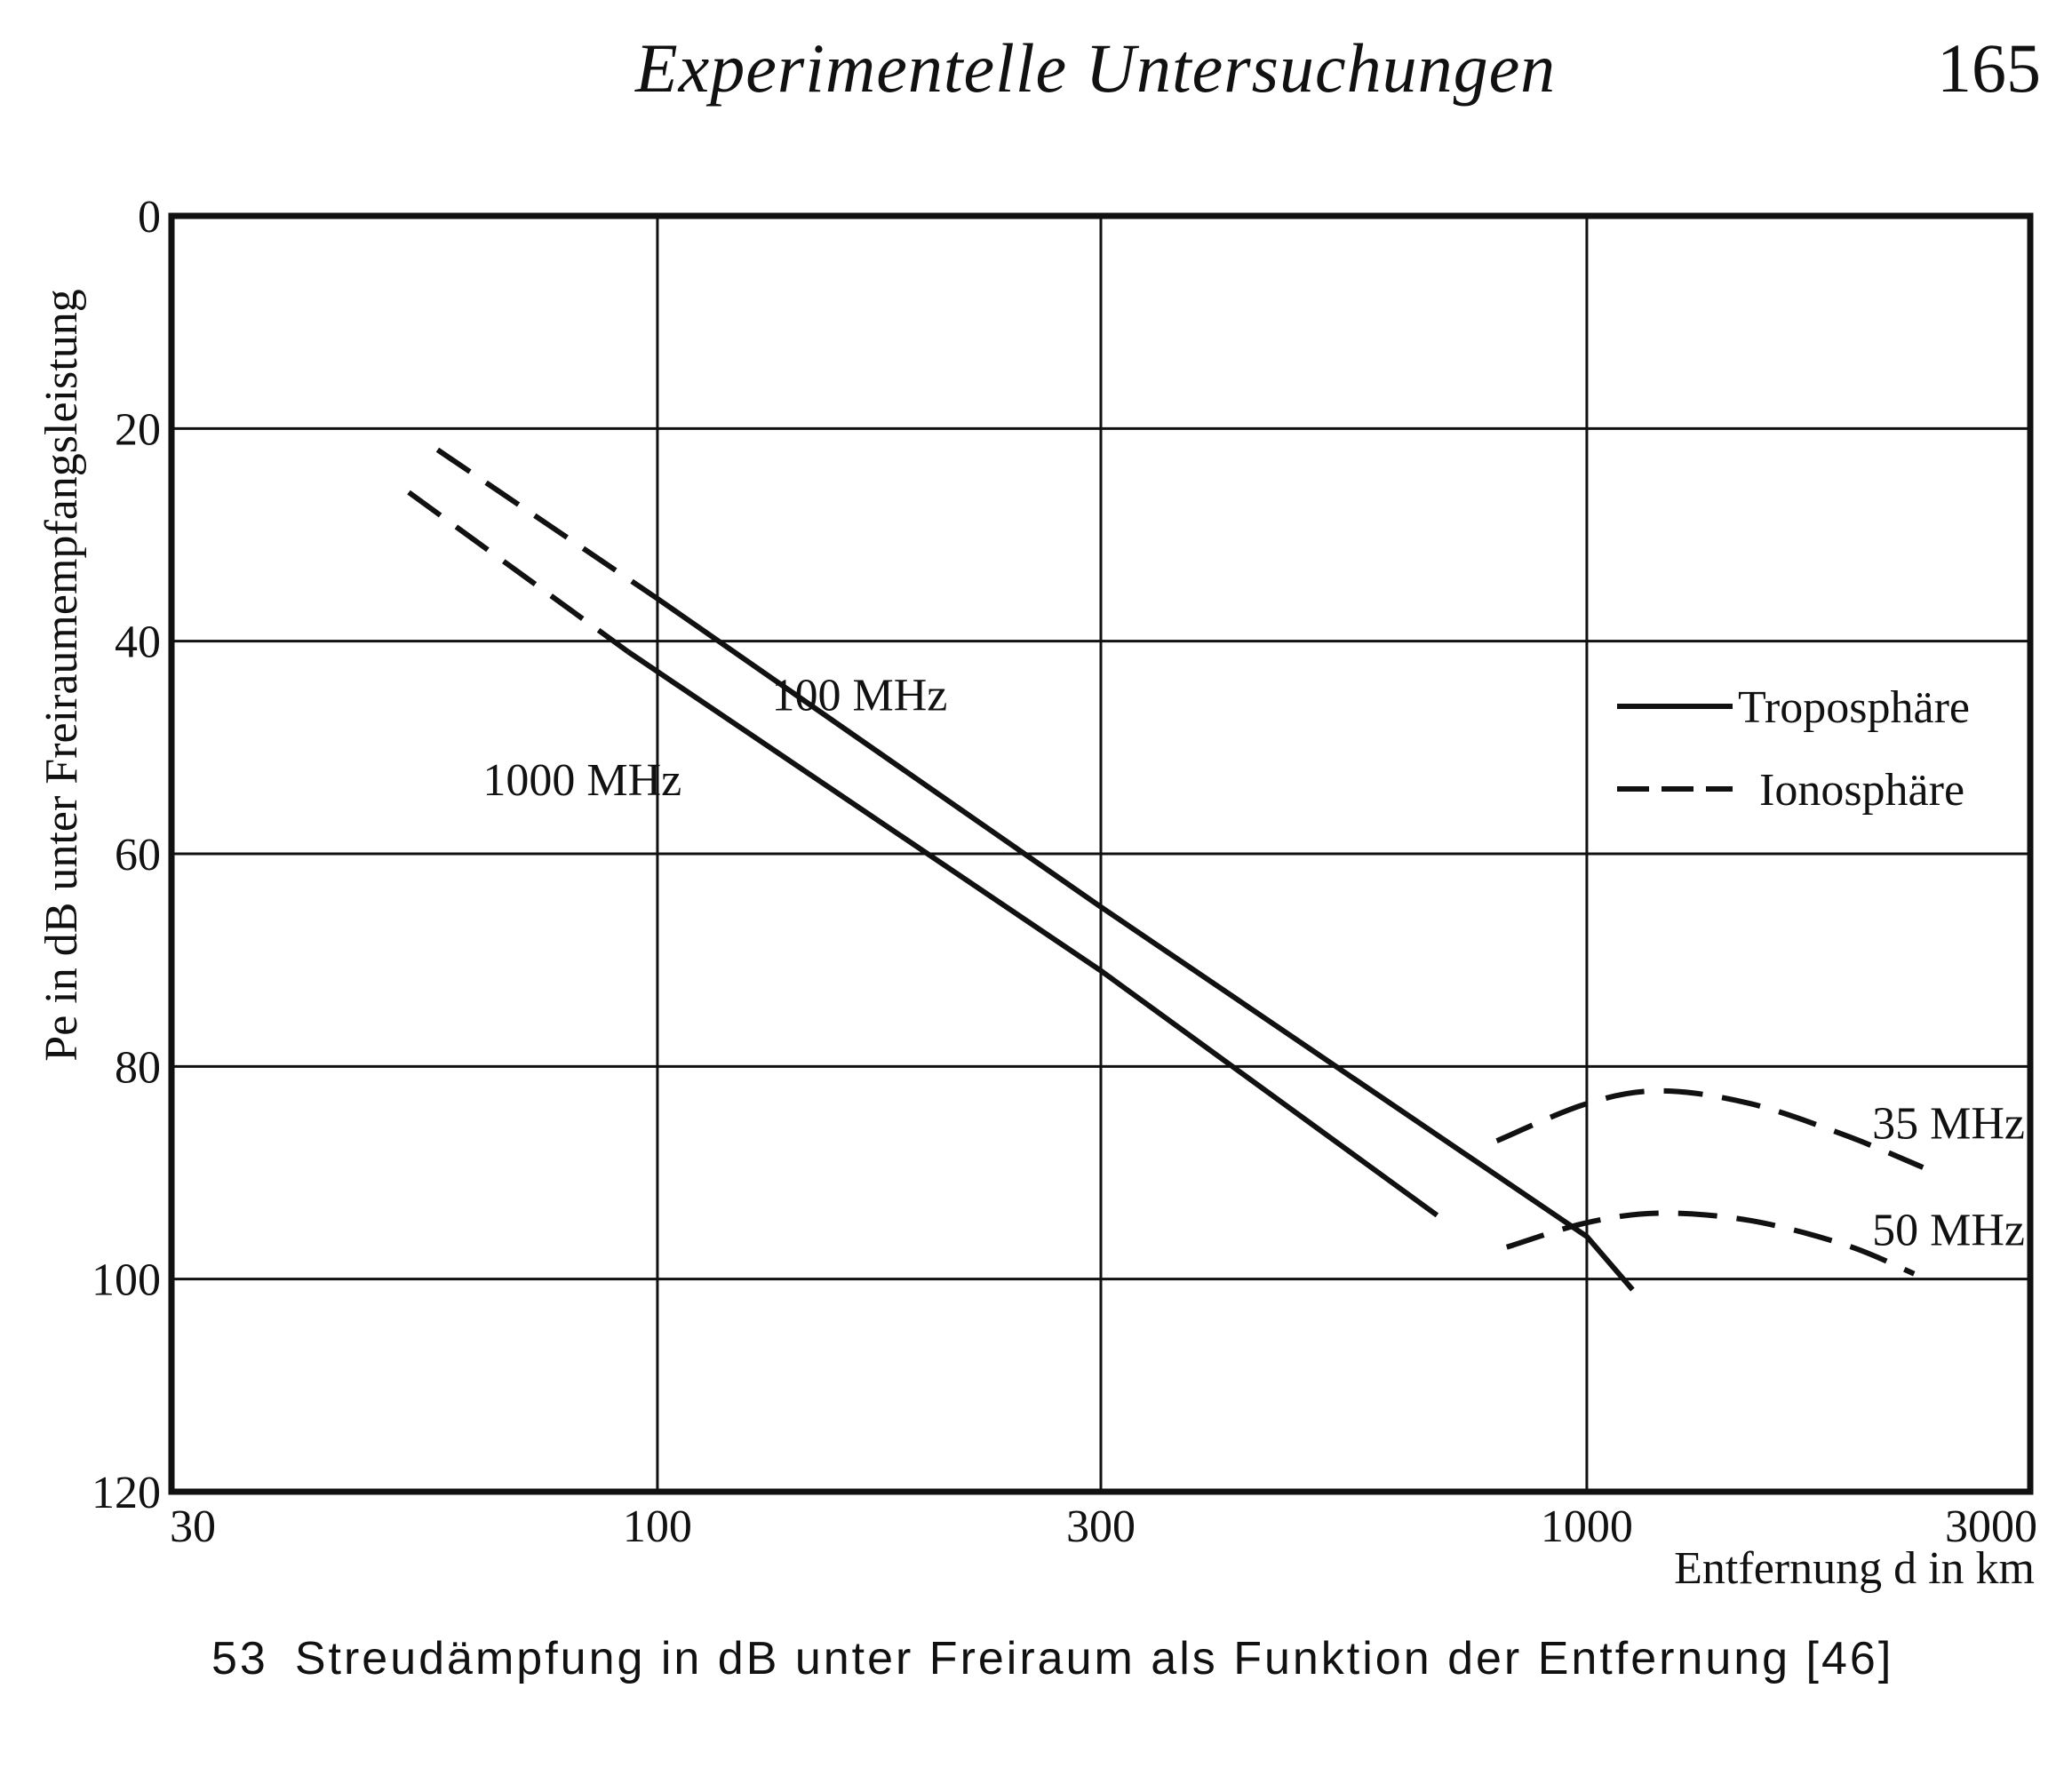  Describe the element at coordinates (193, 1526) in the screenshot. I see `x-tick-label-30: 30` at that location.